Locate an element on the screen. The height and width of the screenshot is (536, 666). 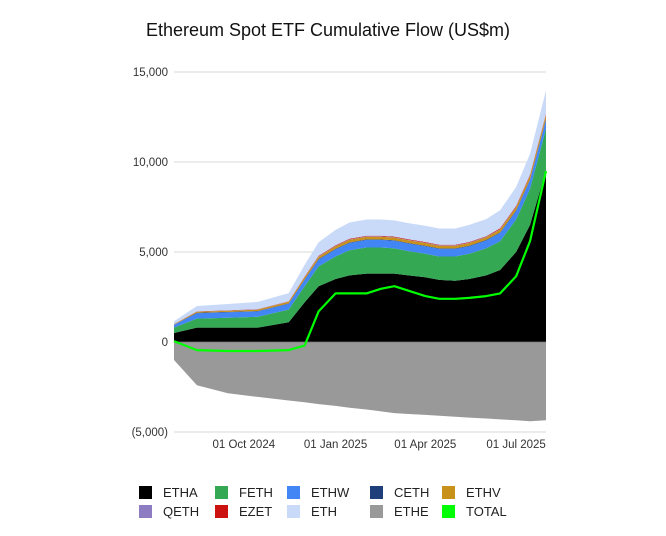
legend-item-etha: ETHA is located at coordinates (168, 492).